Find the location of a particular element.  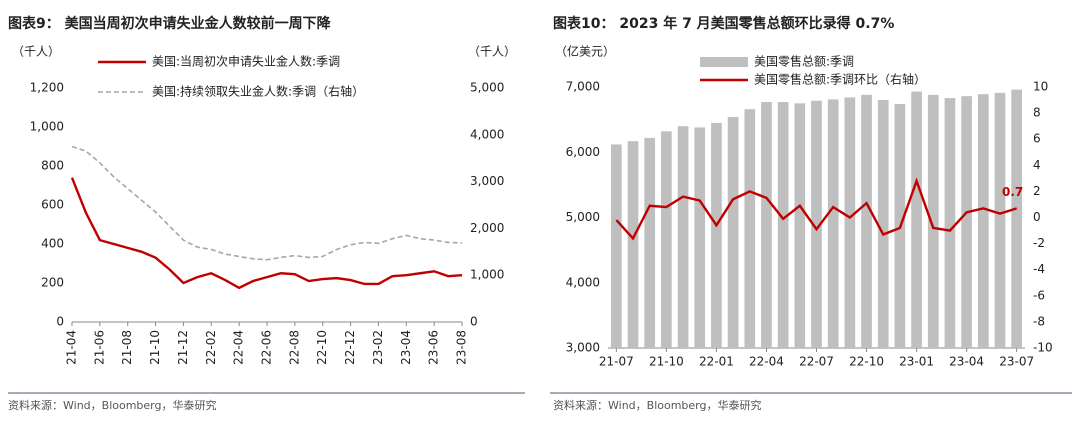

x-tick-label: 21-04 is located at coordinates (72, 347).